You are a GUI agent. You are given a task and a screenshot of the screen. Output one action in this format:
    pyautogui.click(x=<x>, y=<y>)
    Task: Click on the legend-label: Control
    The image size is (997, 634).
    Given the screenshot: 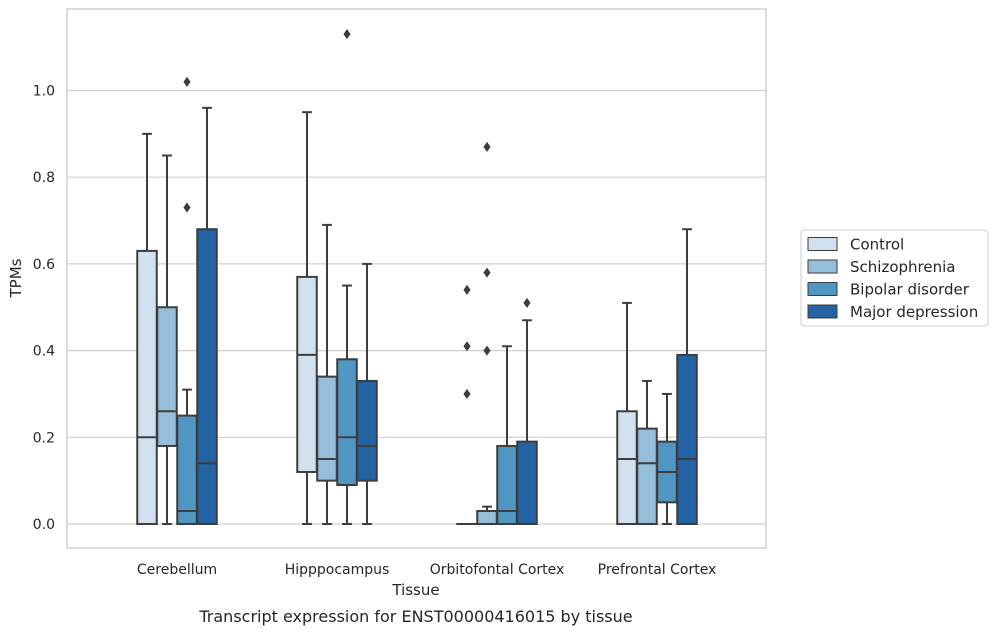 What is the action you would take?
    pyautogui.click(x=877, y=245)
    